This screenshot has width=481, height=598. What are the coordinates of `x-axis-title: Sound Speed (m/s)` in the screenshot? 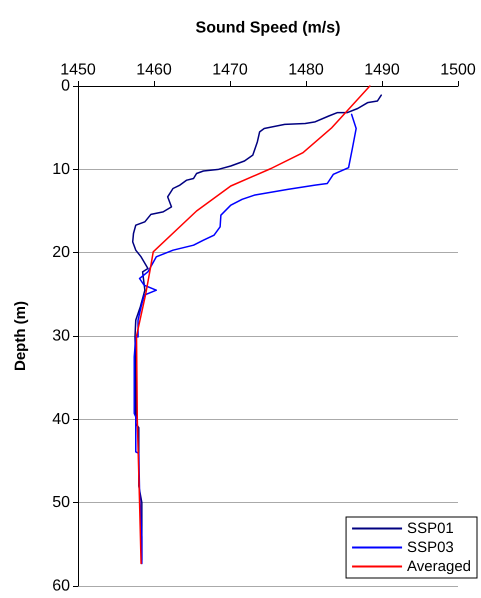 It's located at (268, 28).